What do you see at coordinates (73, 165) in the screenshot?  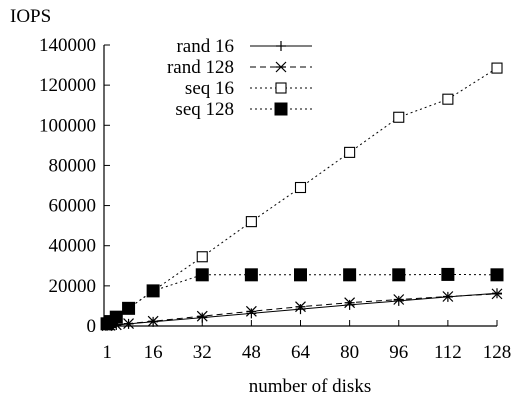 I see `y-tick-label: 80000` at bounding box center [73, 165].